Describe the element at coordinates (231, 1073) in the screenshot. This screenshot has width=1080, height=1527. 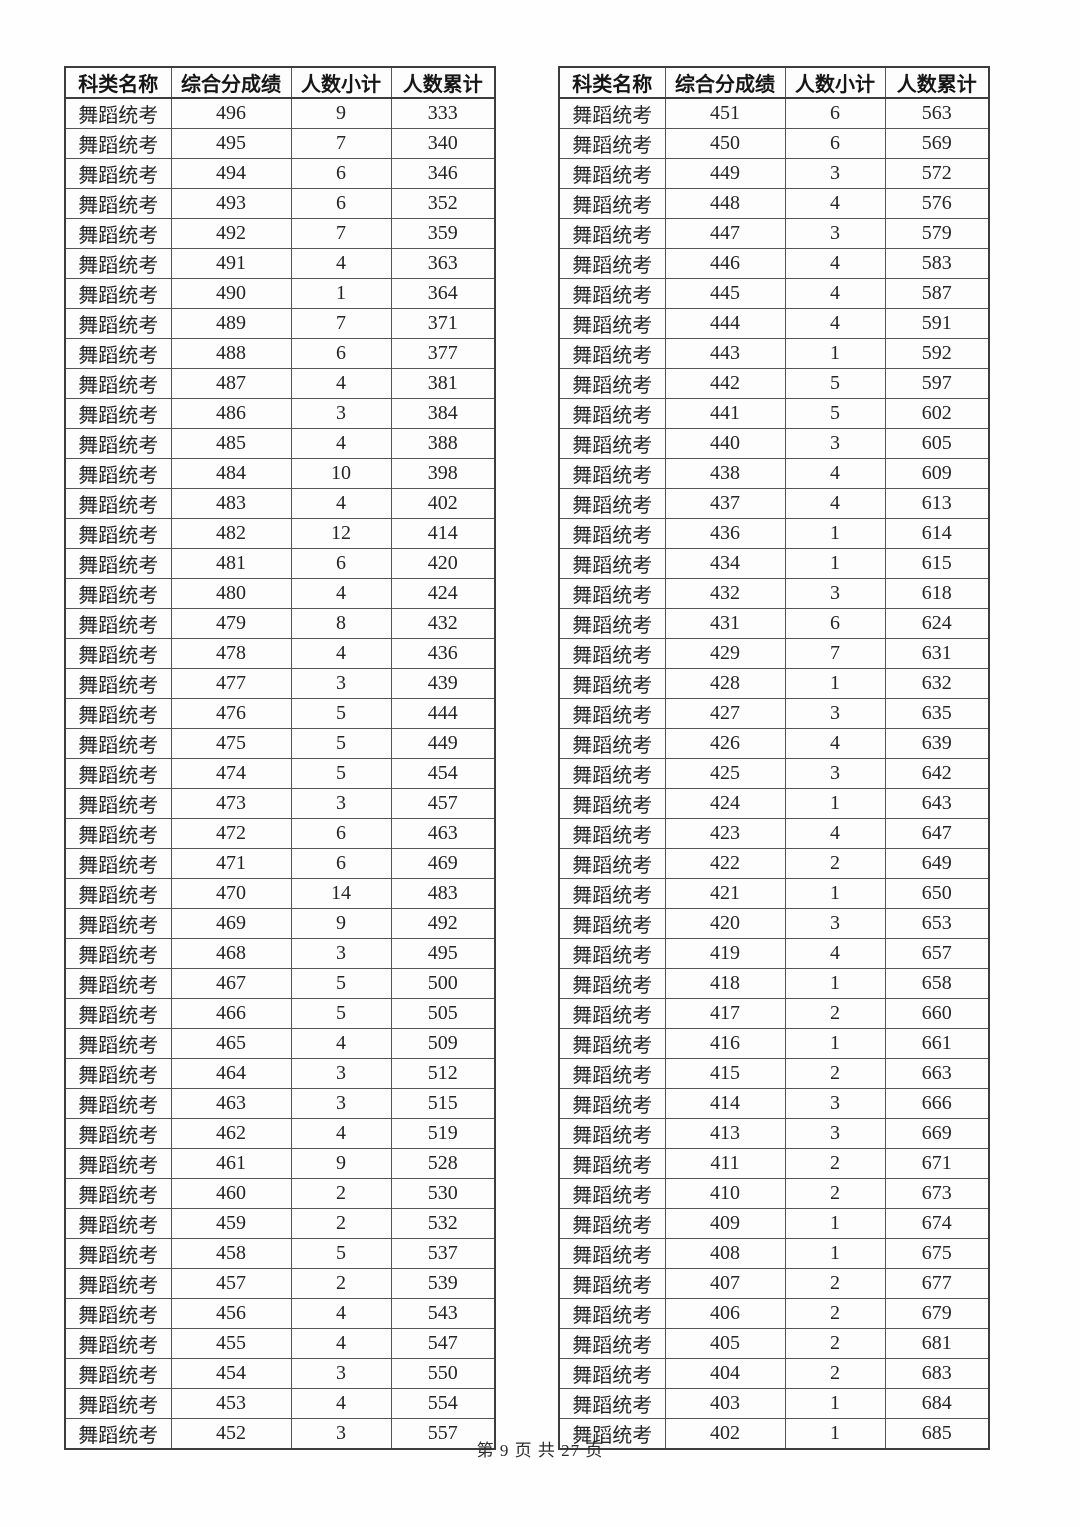
I see `score-cell: 464` at that location.